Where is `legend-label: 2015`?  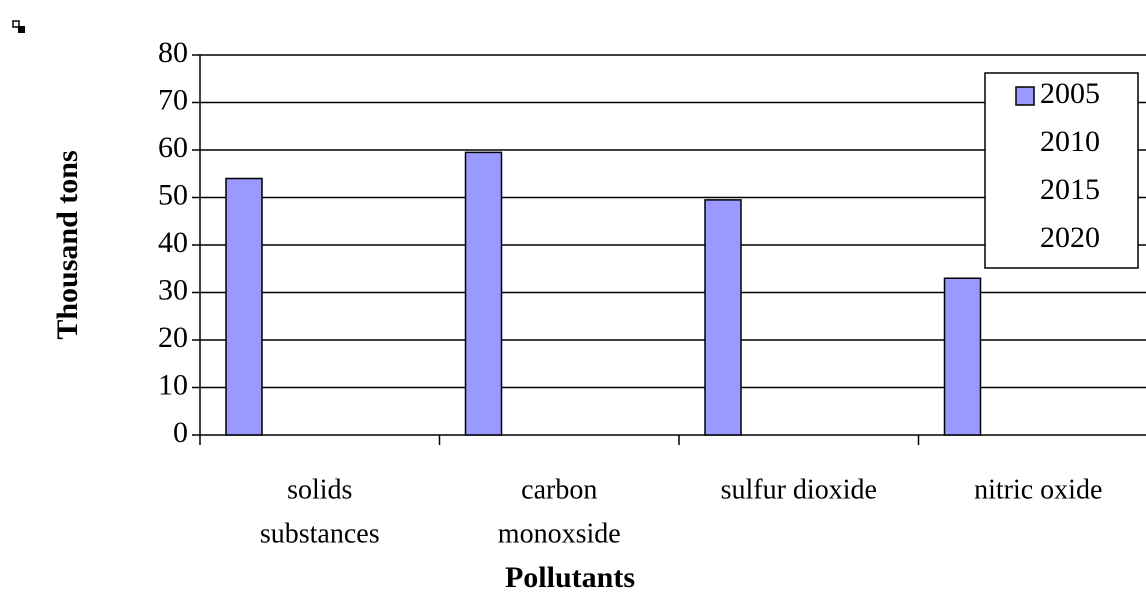 legend-label: 2015 is located at coordinates (1070, 189).